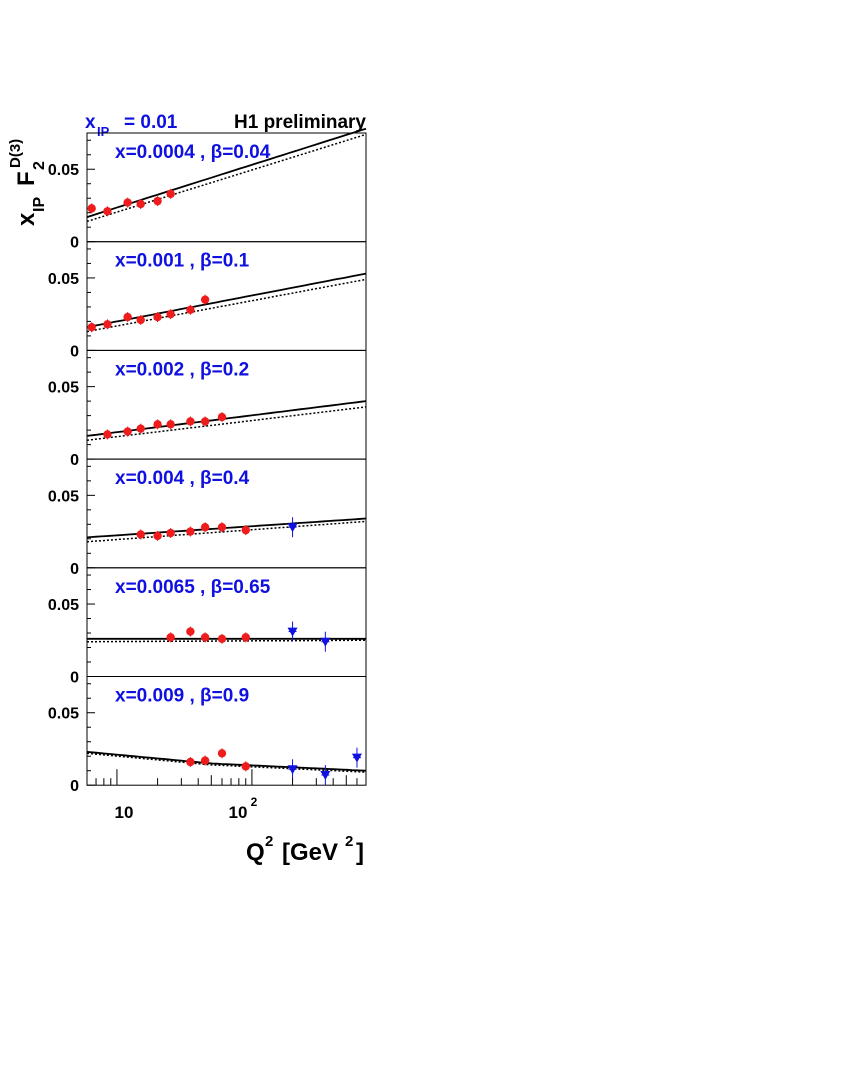 The height and width of the screenshot is (1090, 842). Describe the element at coordinates (255, 852) in the screenshot. I see `x-title-q: Q` at that location.